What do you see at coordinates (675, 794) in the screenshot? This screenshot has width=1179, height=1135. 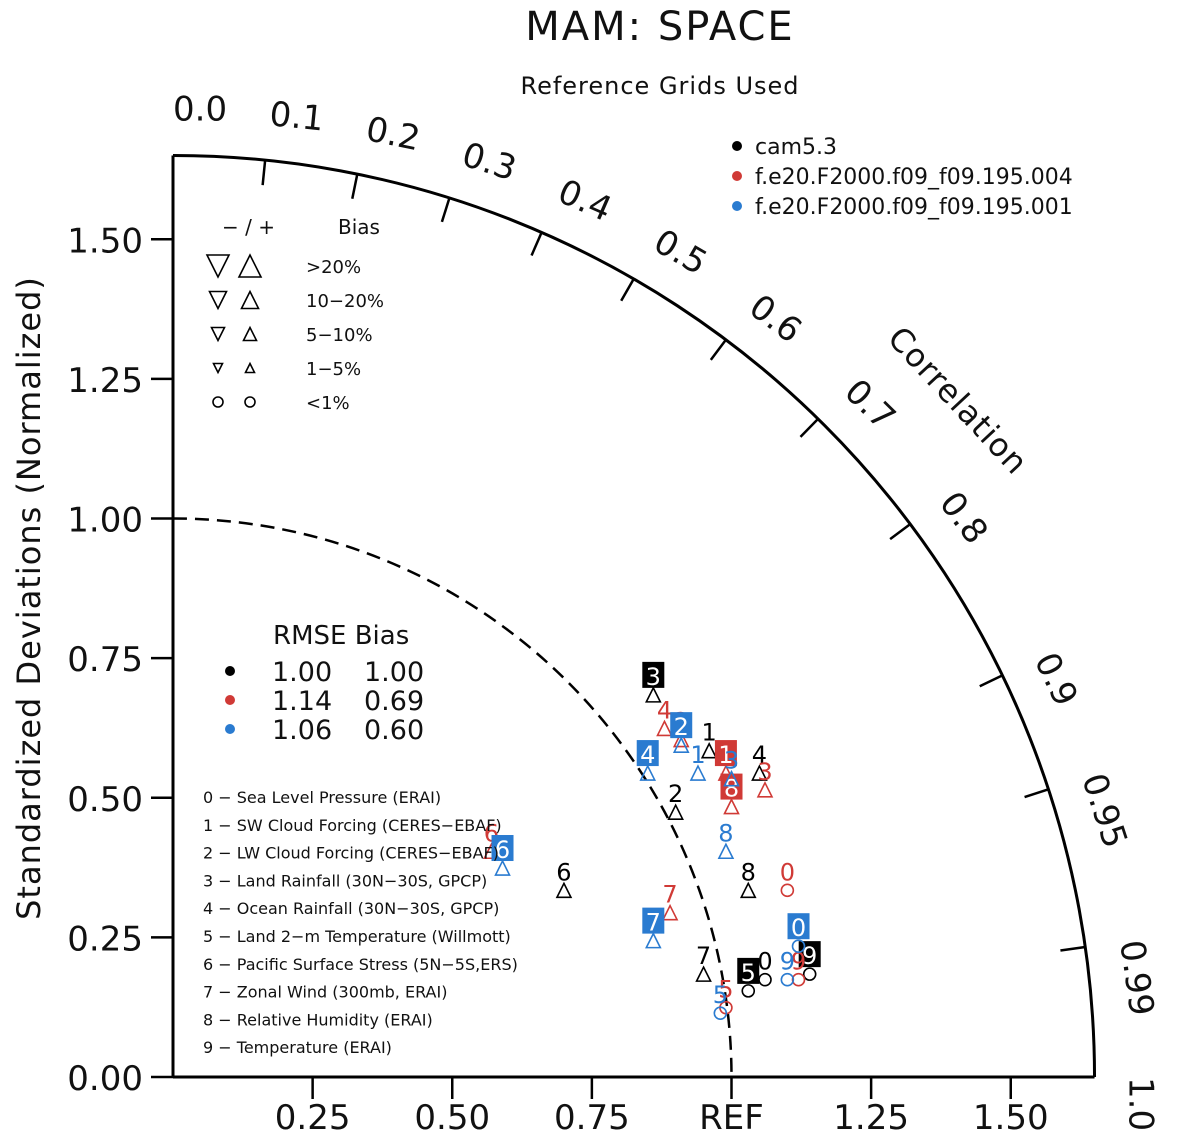 I see `point-label: 2` at bounding box center [675, 794].